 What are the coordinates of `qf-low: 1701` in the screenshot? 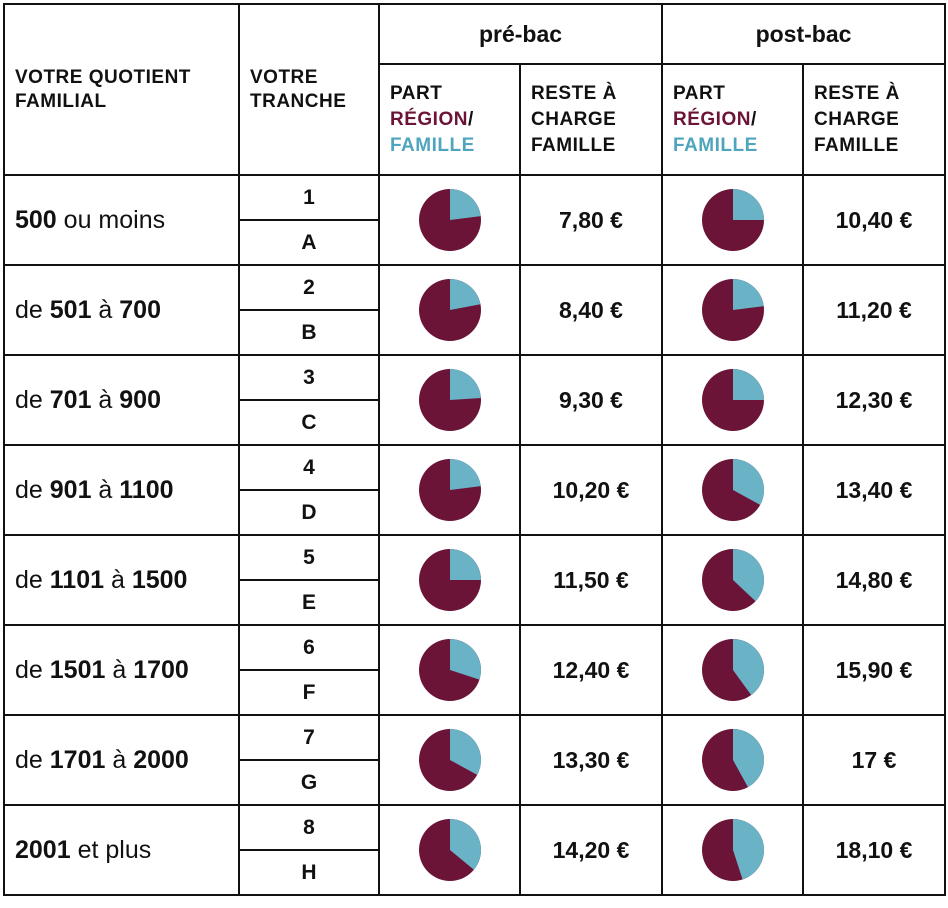 It's located at (77, 759).